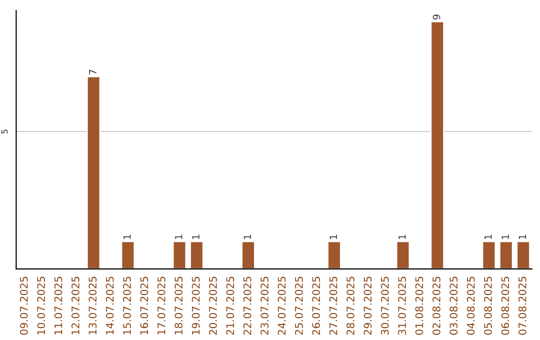 Image resolution: width=540 pixels, height=340 pixels. Describe the element at coordinates (76, 305) in the screenshot. I see `x-tick-label: 12.07.2025` at that location.